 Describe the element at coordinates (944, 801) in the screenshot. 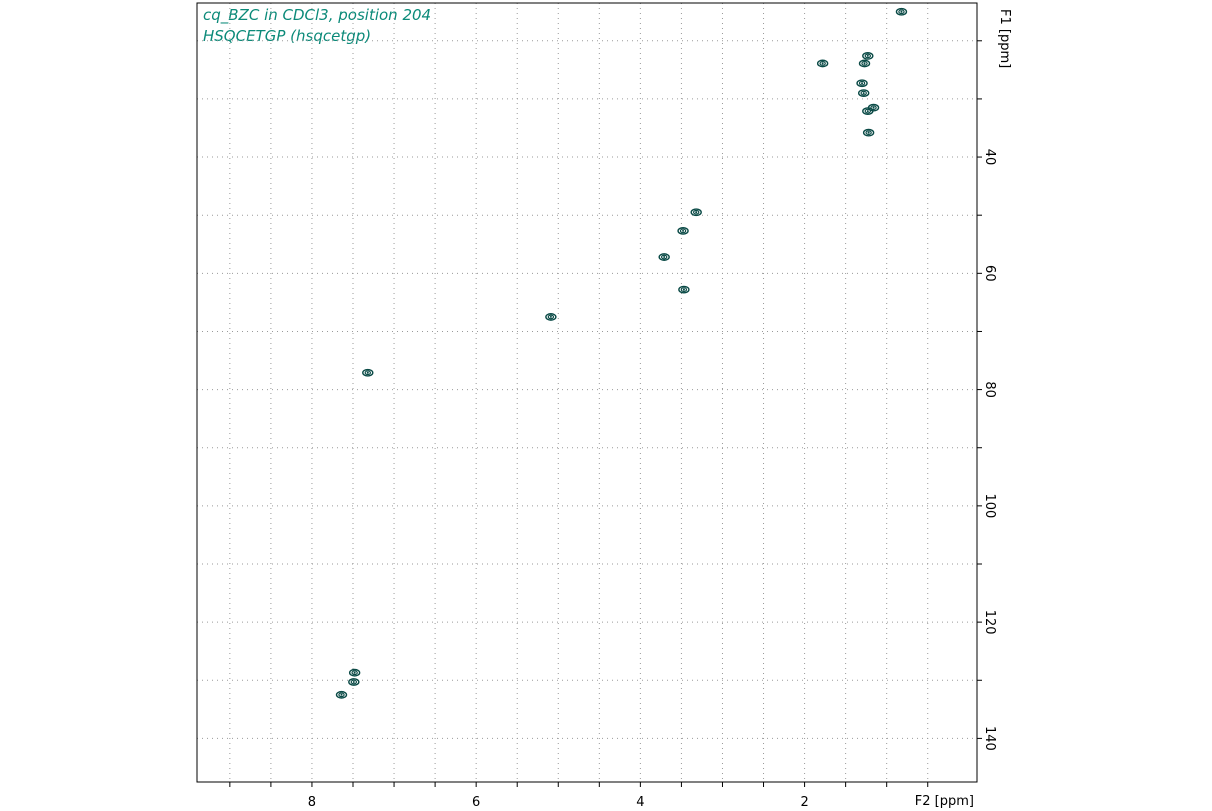

I see `x-axis-title: F2 [ppm]` at that location.